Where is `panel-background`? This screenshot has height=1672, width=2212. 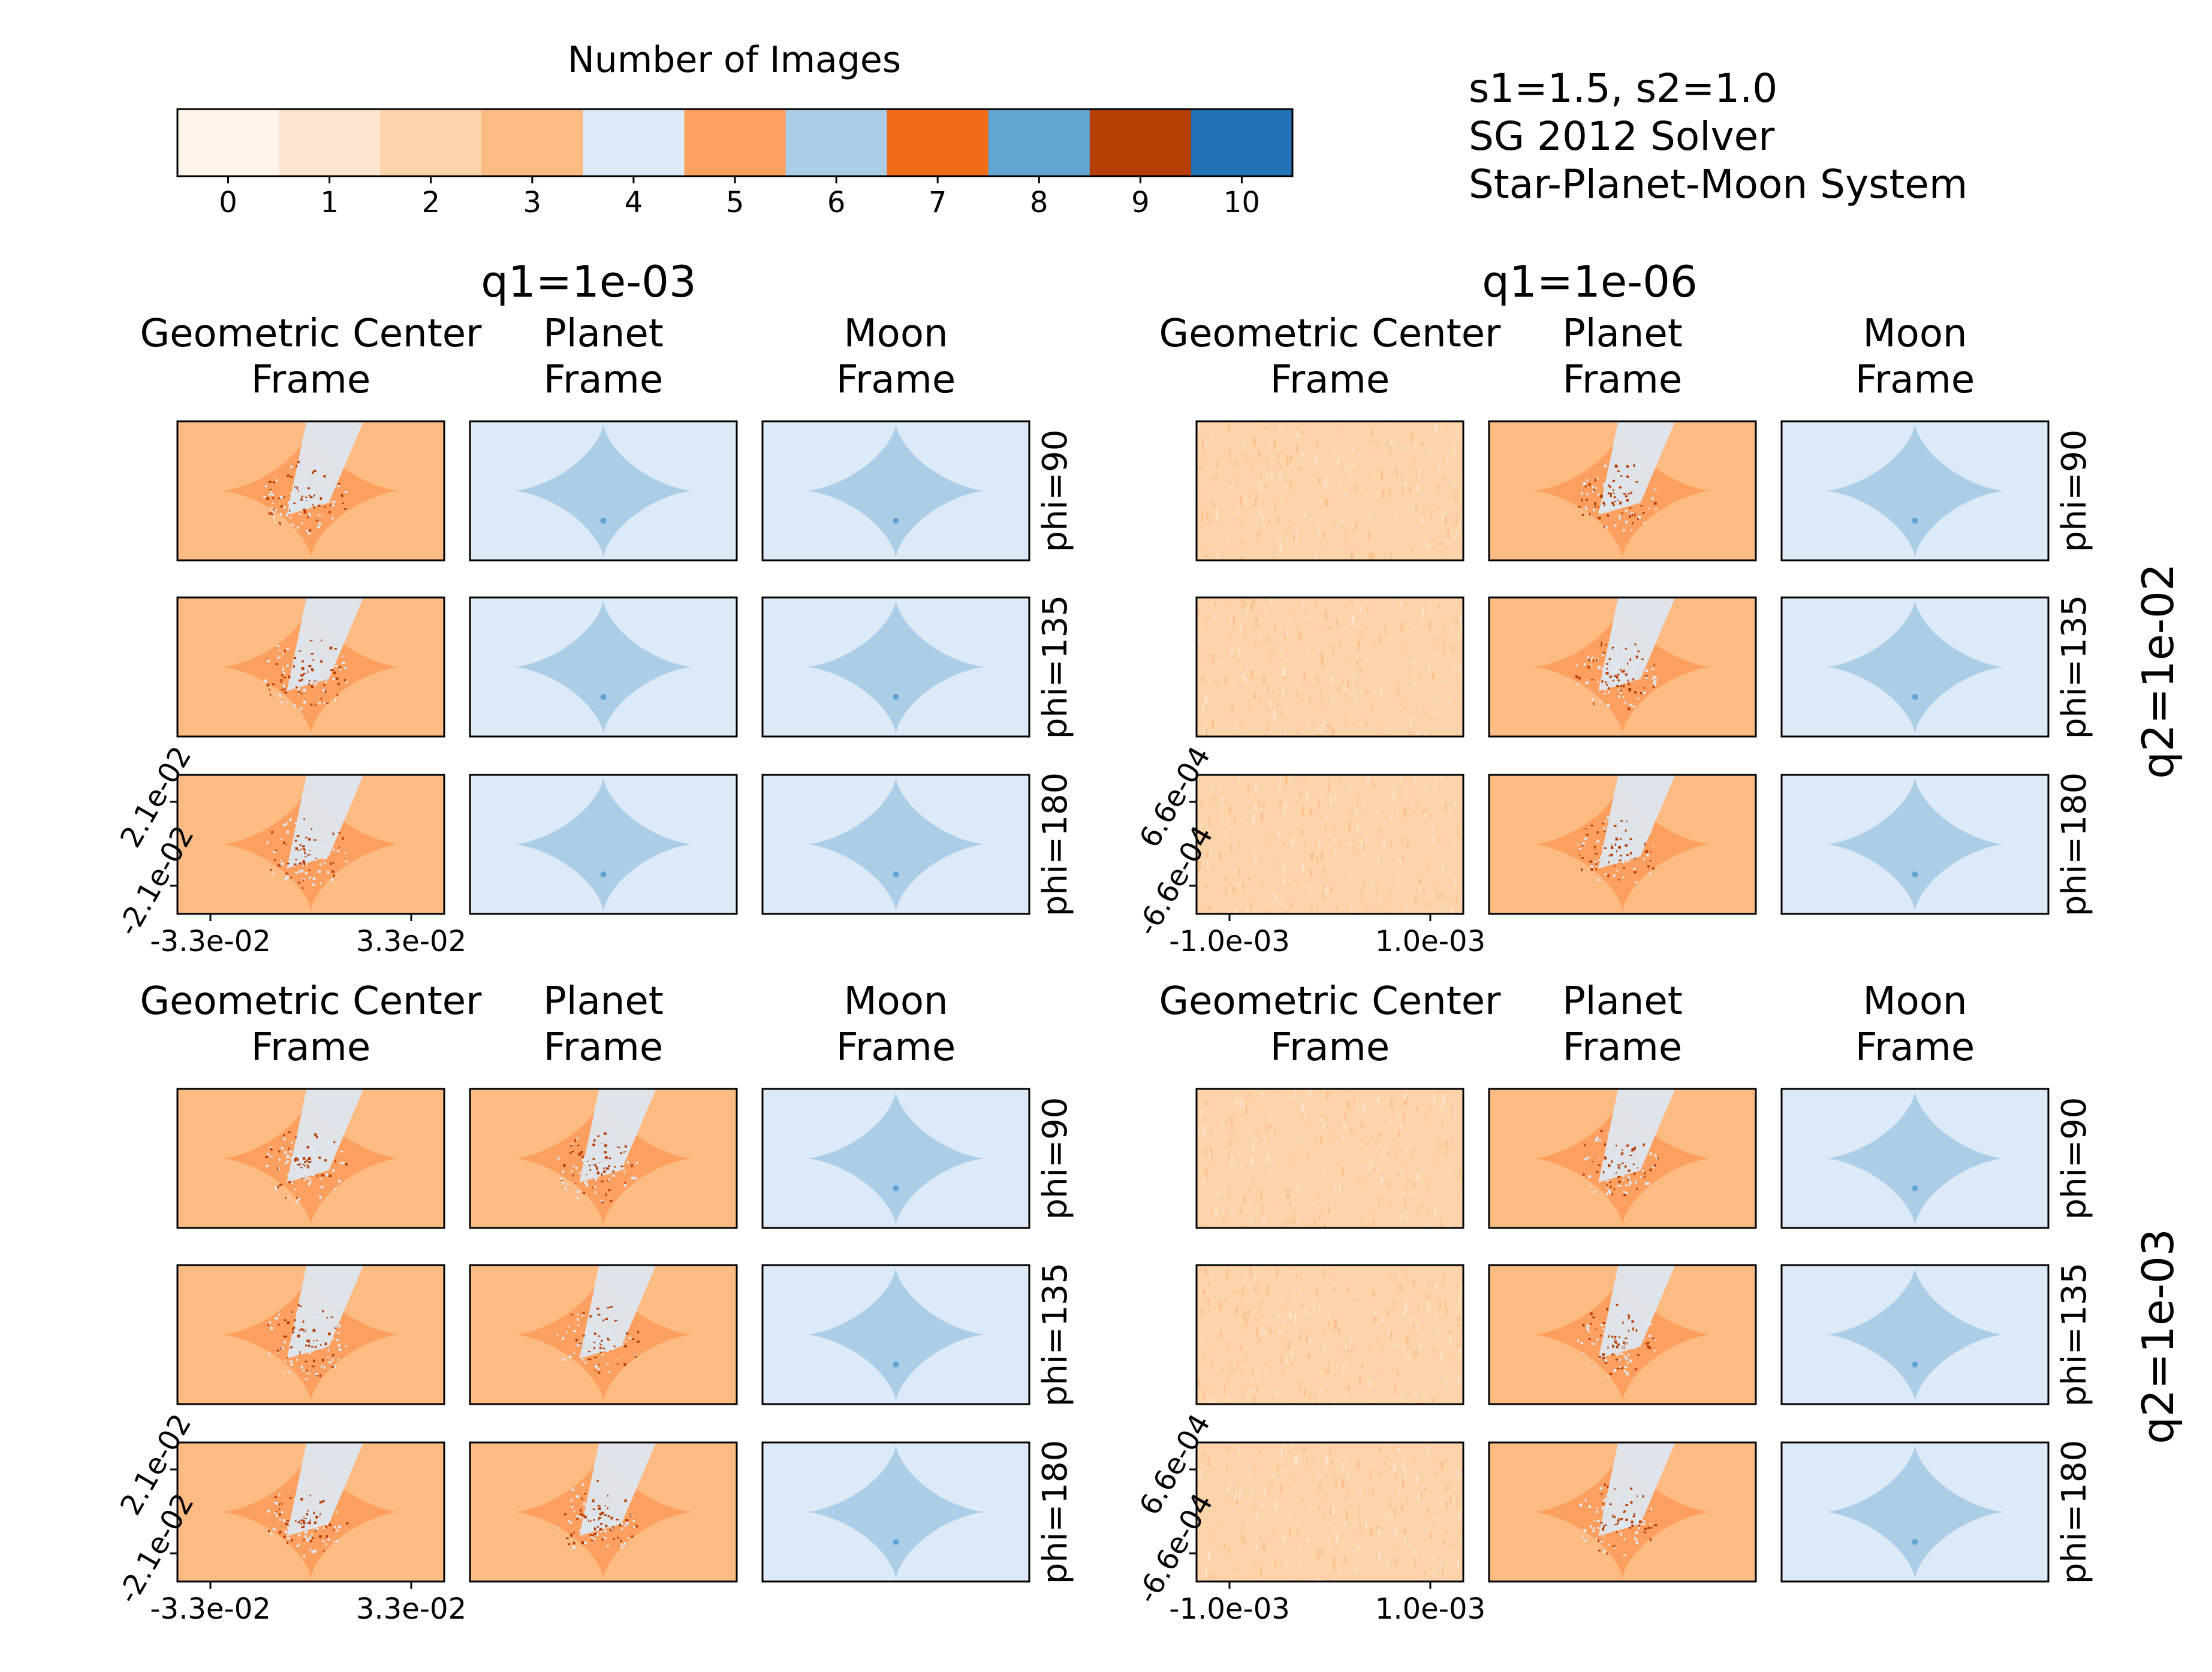
panel-background is located at coordinates (1330, 844).